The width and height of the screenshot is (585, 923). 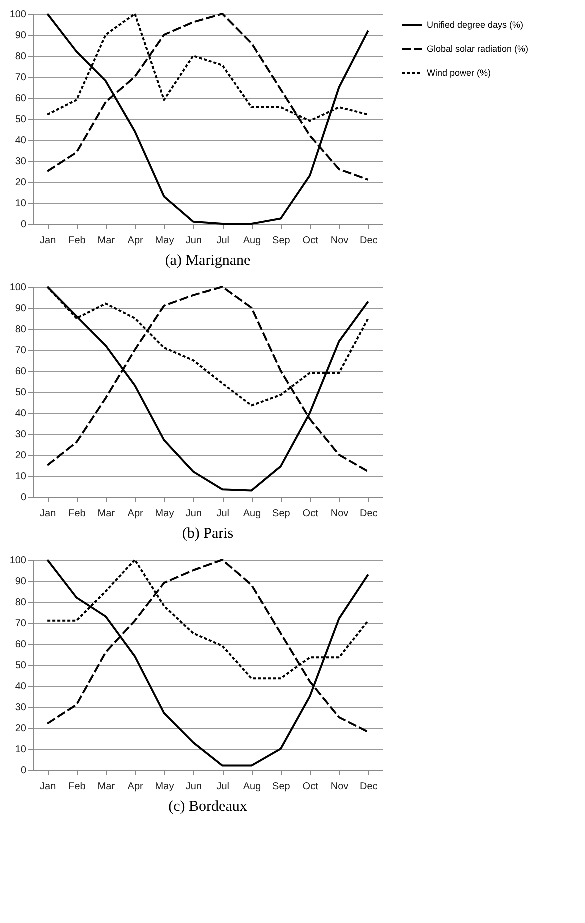 What do you see at coordinates (475, 25) in the screenshot?
I see `legend-label: Unified degree days (%)` at bounding box center [475, 25].